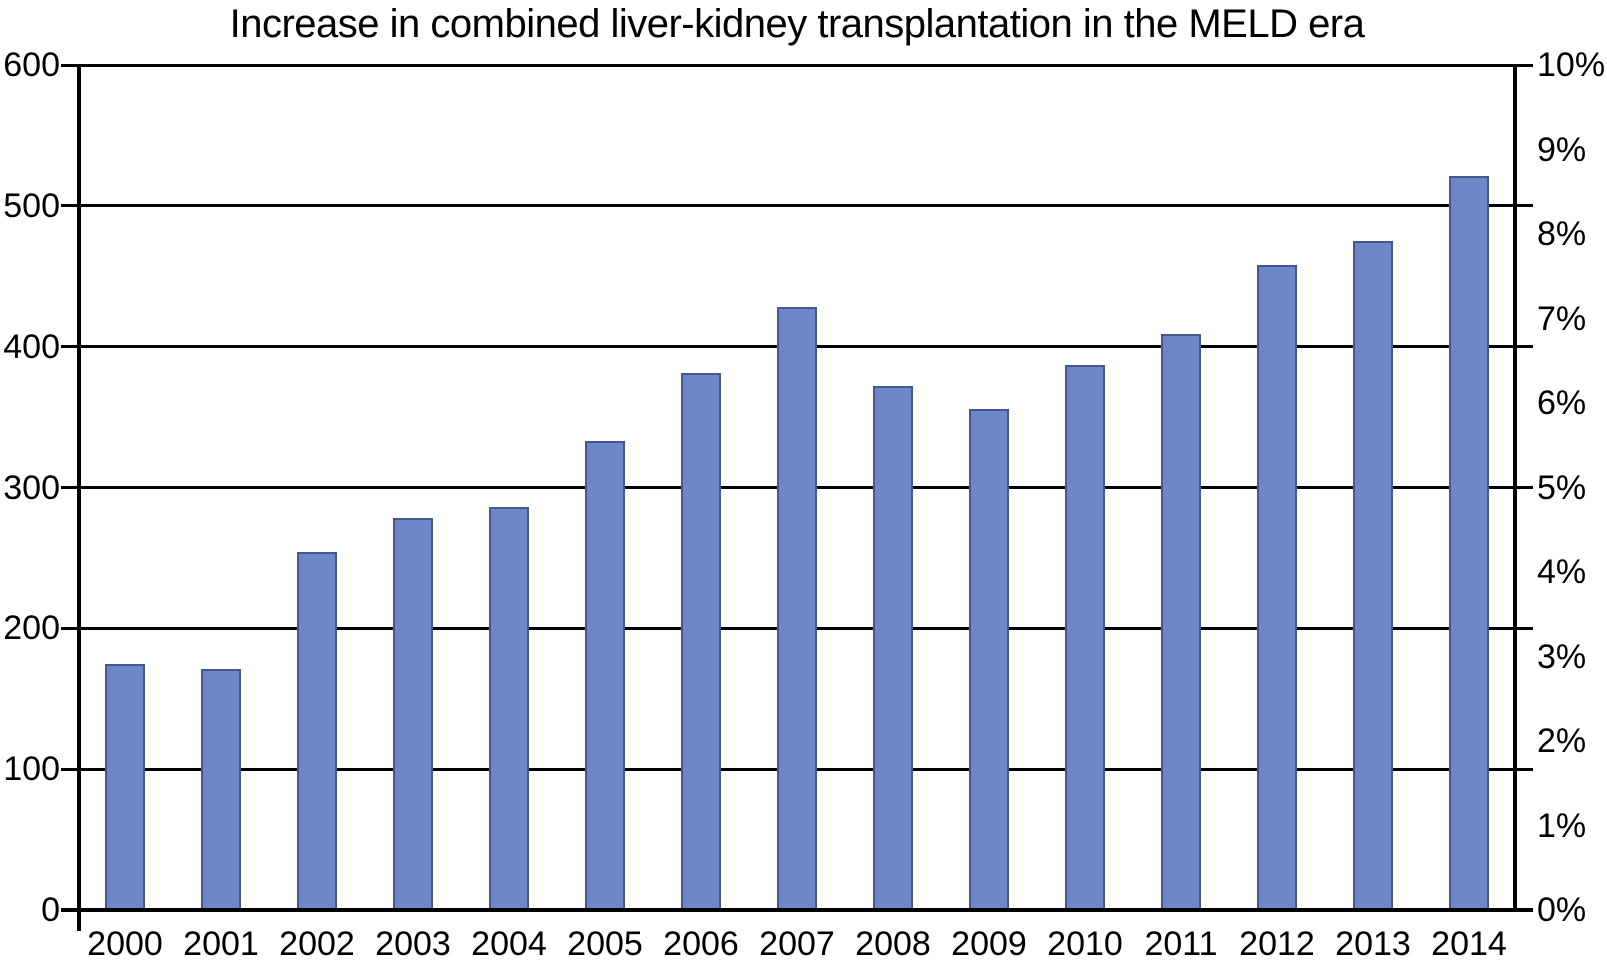 This screenshot has height=976, width=1607. What do you see at coordinates (31, 346) in the screenshot?
I see `y-axis-left-tick-label: 400` at bounding box center [31, 346].